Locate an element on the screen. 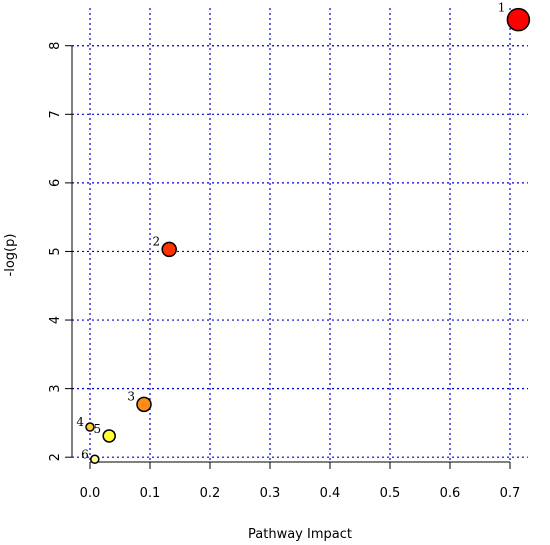  point-label-6: 6 is located at coordinates (85, 454).